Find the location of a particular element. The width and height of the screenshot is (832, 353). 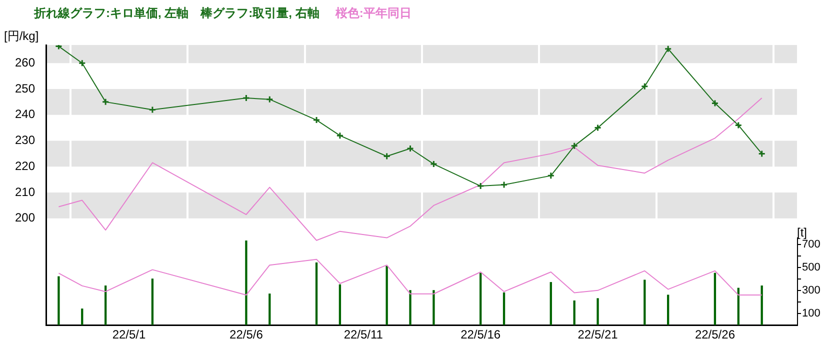

y-tick-label: 220 is located at coordinates (25, 165).